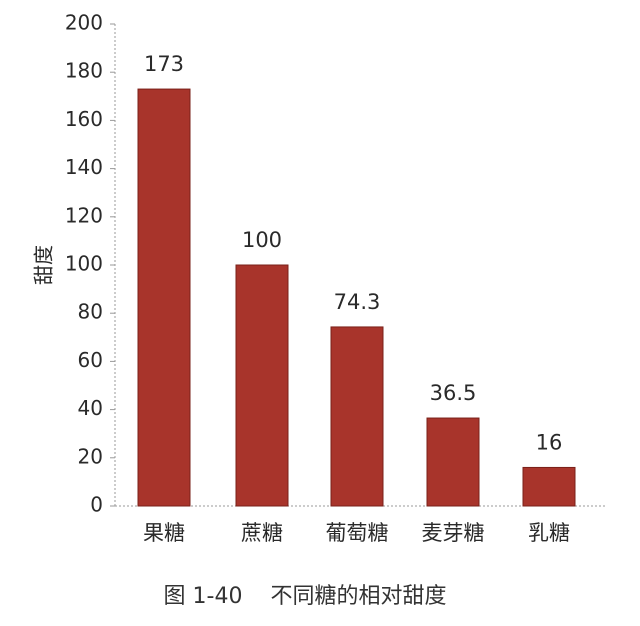 The width and height of the screenshot is (640, 626). I want to click on x-tick-label: 麦芽糖, so click(453, 533).